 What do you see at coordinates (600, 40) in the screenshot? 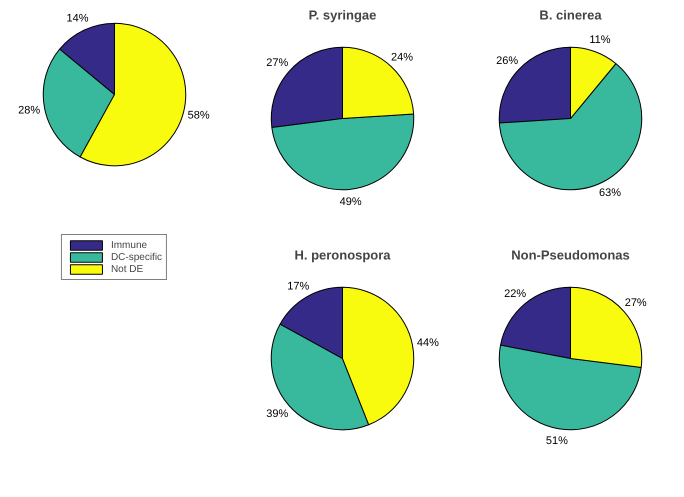
I see `data-label: 11%` at bounding box center [600, 40].